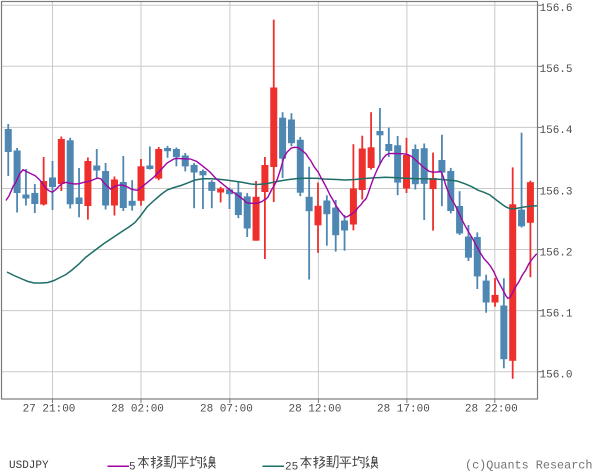  What do you see at coordinates (226, 410) in the screenshot?
I see `svg-text: 28 07:00` at bounding box center [226, 410].